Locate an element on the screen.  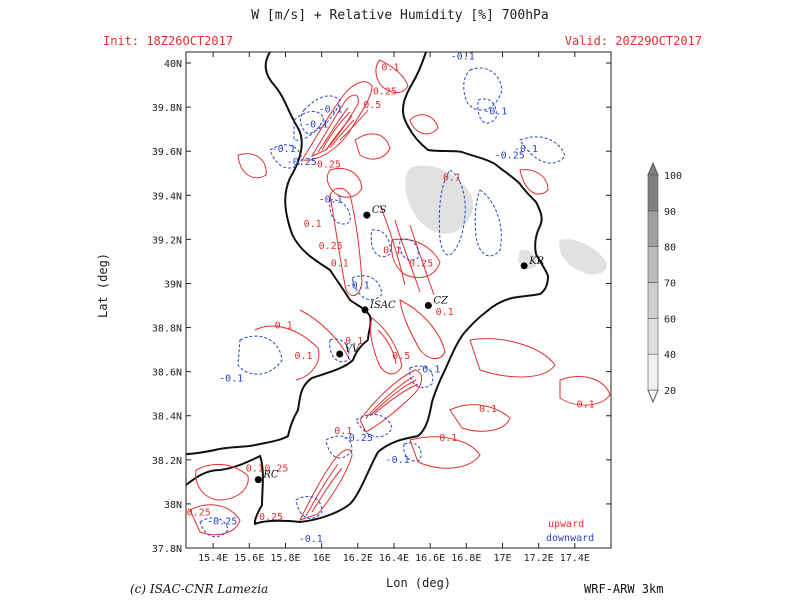
lat-tick-label: 38.6N is located at coordinates (167, 373).